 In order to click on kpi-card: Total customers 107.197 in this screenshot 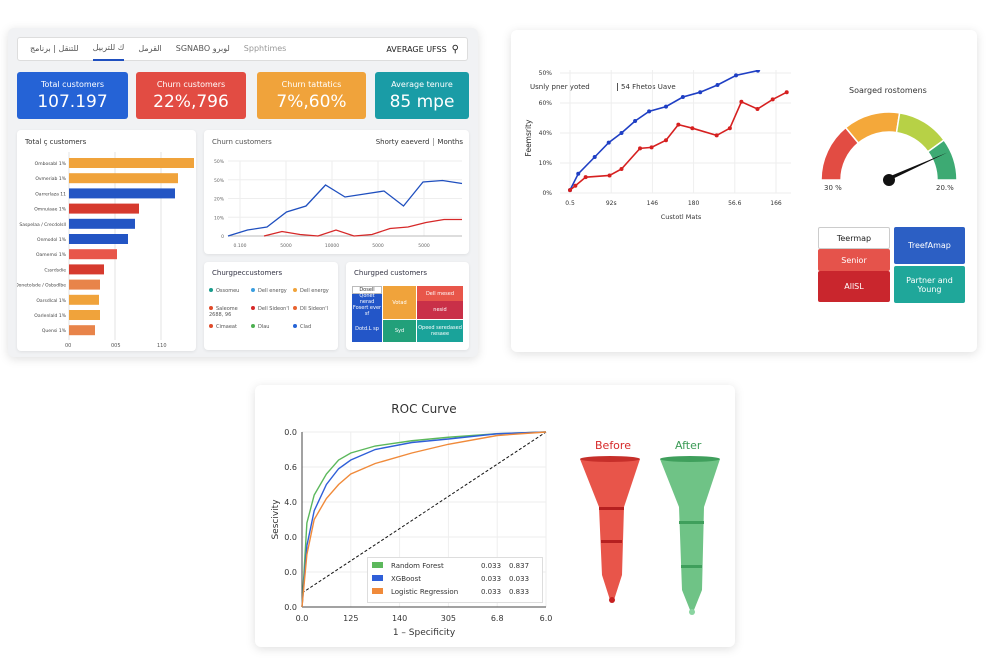, I will do `click(72, 95)`.